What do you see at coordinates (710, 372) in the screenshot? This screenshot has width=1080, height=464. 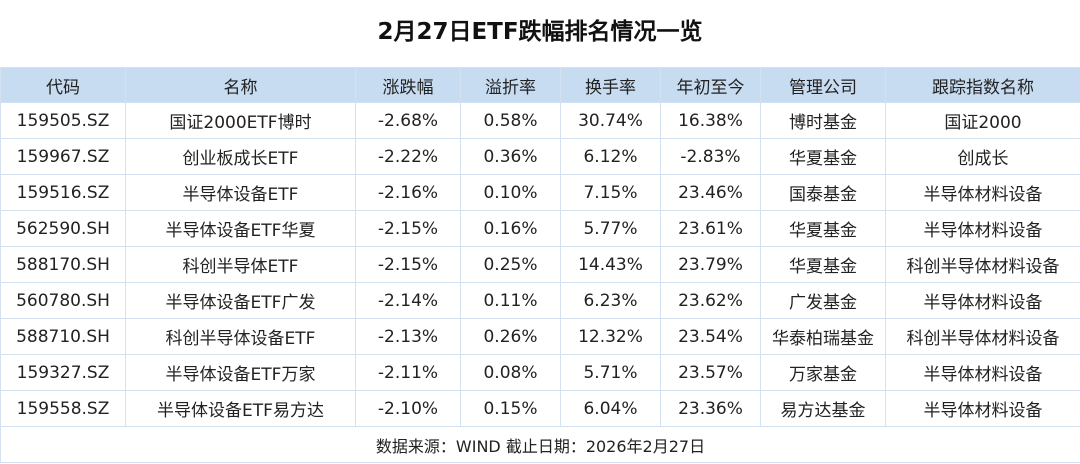 I see `cell-ytd: 23.57%` at bounding box center [710, 372].